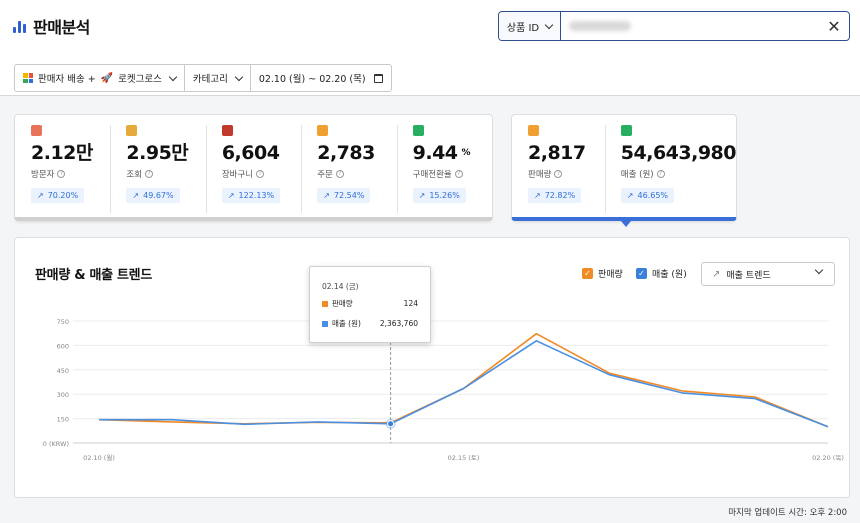 This screenshot has width=860, height=523. Describe the element at coordinates (346, 323) in the screenshot. I see `tooltip-rev-label: 매출 (원)` at that location.